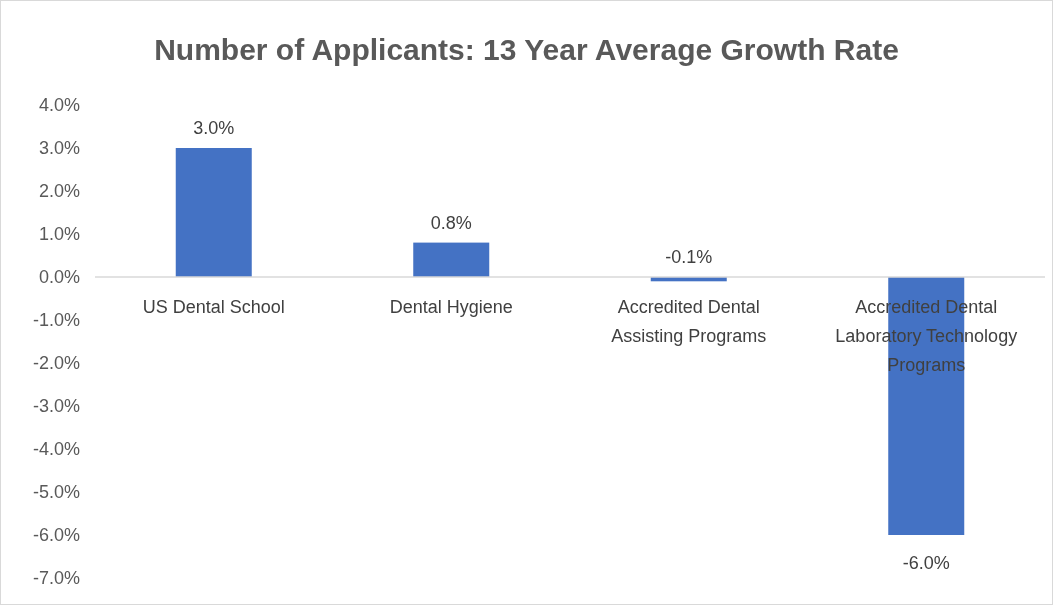  What do you see at coordinates (56, 492) in the screenshot?
I see `y-tick-label: -5.0%` at bounding box center [56, 492].